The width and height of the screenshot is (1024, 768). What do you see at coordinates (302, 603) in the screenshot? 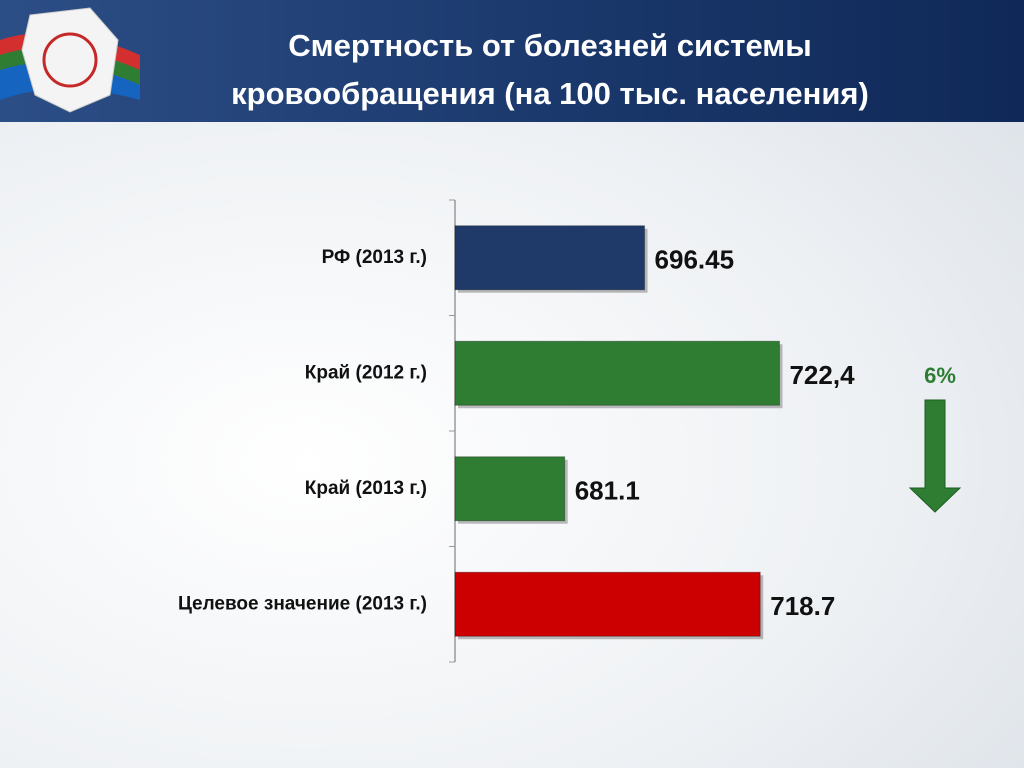
I see `y-tick-label: Целевое значение (2013 г.)` at bounding box center [302, 603].